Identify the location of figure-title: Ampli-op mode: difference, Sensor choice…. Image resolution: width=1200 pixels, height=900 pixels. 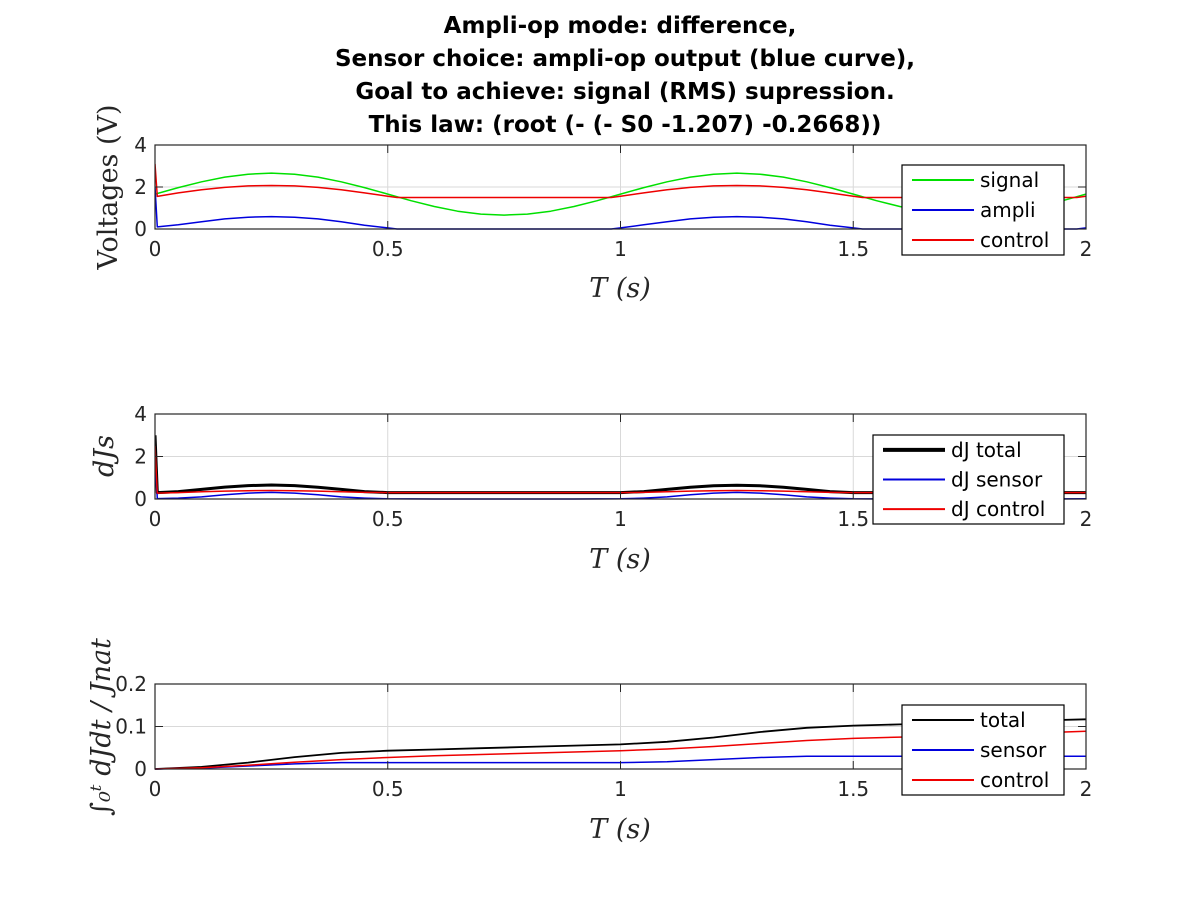
(625, 75).